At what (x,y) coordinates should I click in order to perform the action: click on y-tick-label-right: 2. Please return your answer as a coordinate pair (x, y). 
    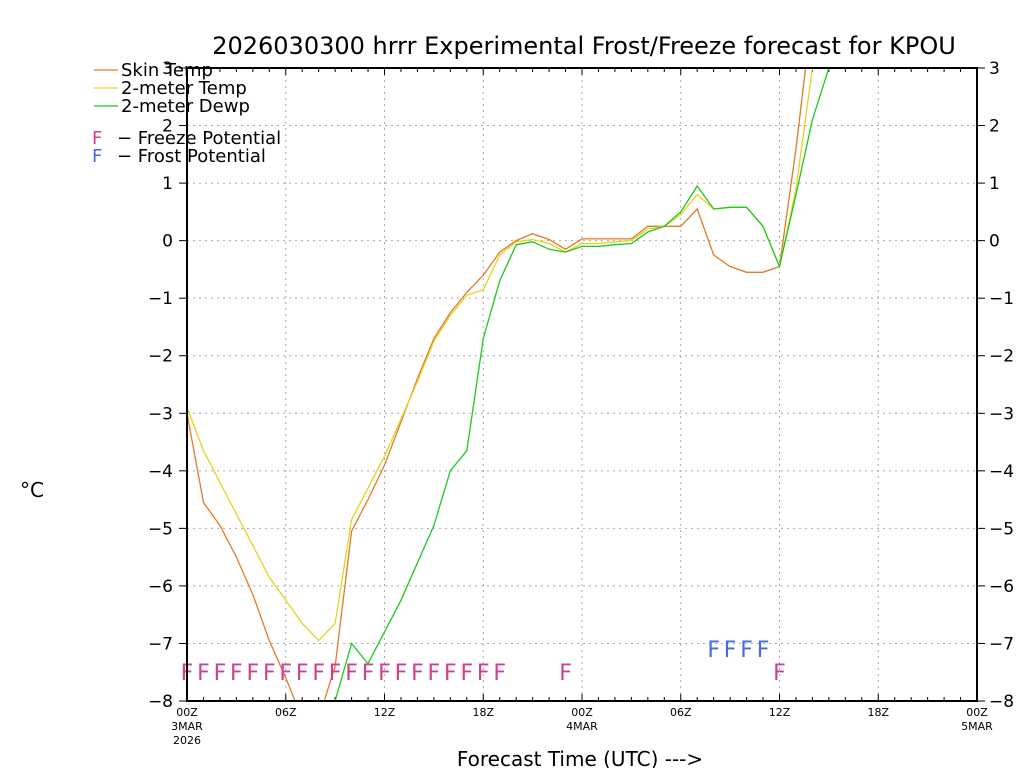
    Looking at the image, I should click on (994, 127).